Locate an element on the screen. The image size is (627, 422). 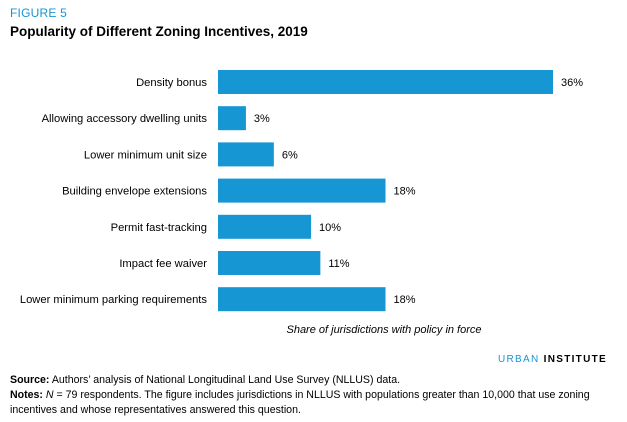
category-label: Permit fast-tracking is located at coordinates (159, 228).